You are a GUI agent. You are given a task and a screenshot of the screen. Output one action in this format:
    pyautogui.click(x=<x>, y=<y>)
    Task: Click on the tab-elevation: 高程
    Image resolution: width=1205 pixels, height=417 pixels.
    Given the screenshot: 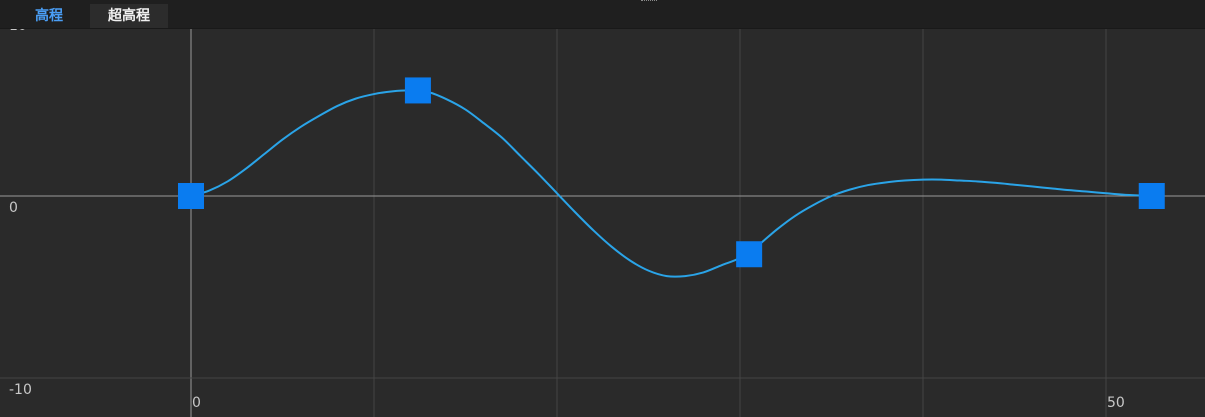 What is the action you would take?
    pyautogui.click(x=49, y=16)
    